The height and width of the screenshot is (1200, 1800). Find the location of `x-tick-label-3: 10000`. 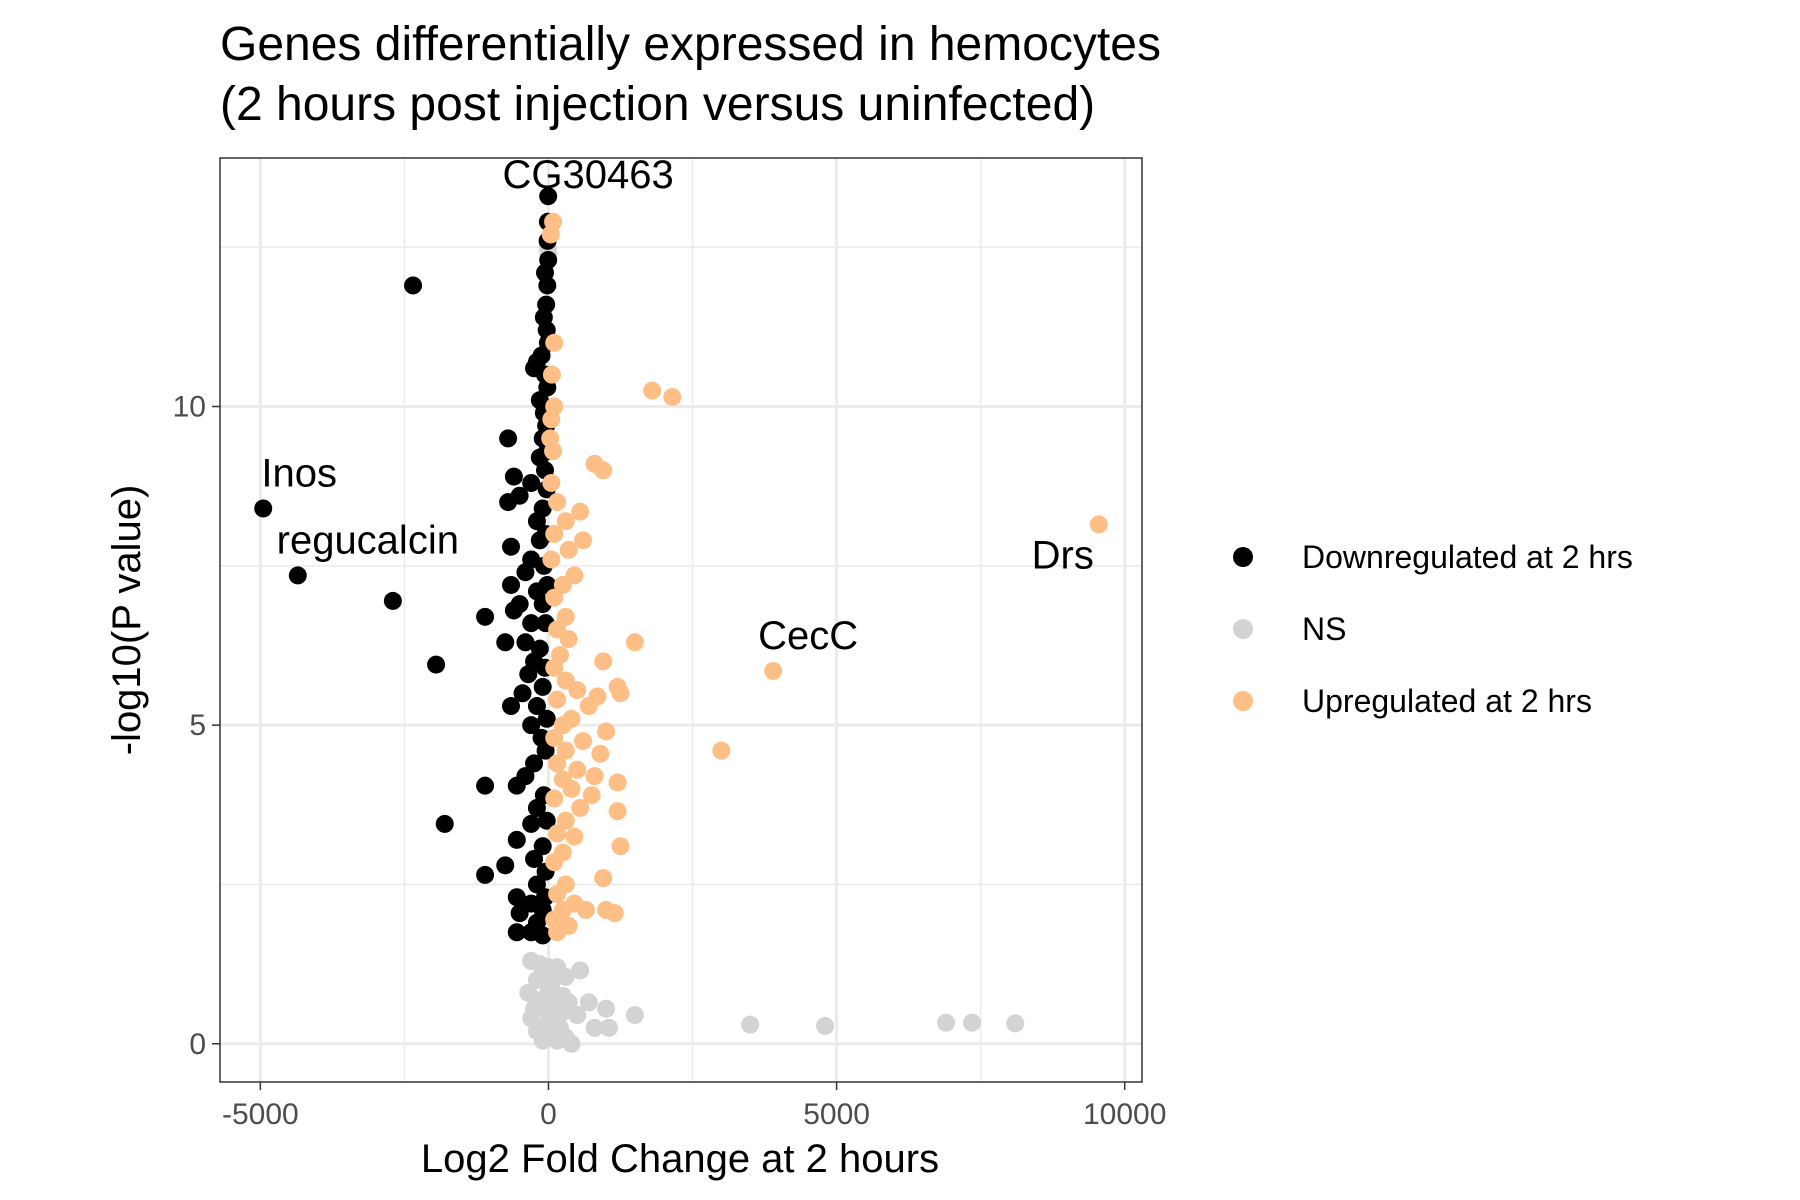

x-tick-label-3: 10000 is located at coordinates (1124, 1114).